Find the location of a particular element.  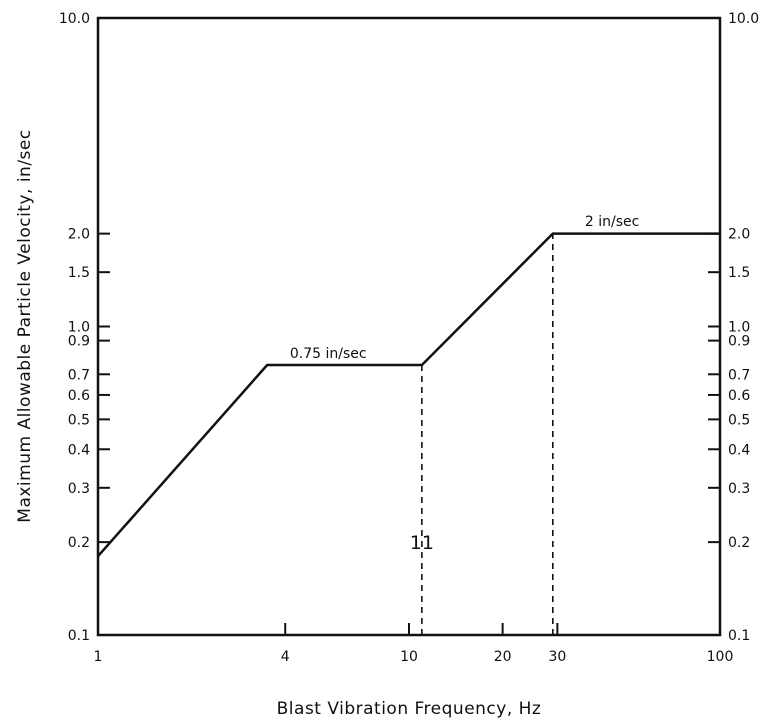

y-tick-label-left: 1.5 is located at coordinates (79, 273).